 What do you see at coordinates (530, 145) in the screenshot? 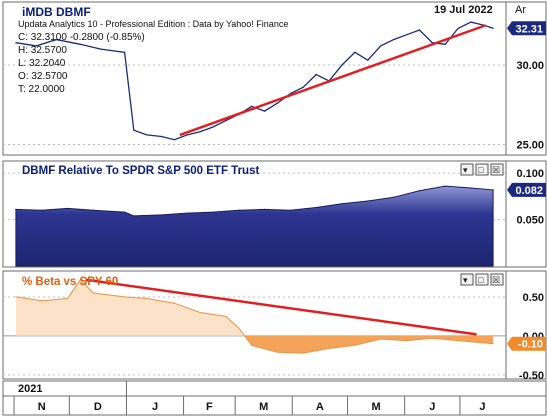
I see `price-tick-label: 25.00` at bounding box center [530, 145].